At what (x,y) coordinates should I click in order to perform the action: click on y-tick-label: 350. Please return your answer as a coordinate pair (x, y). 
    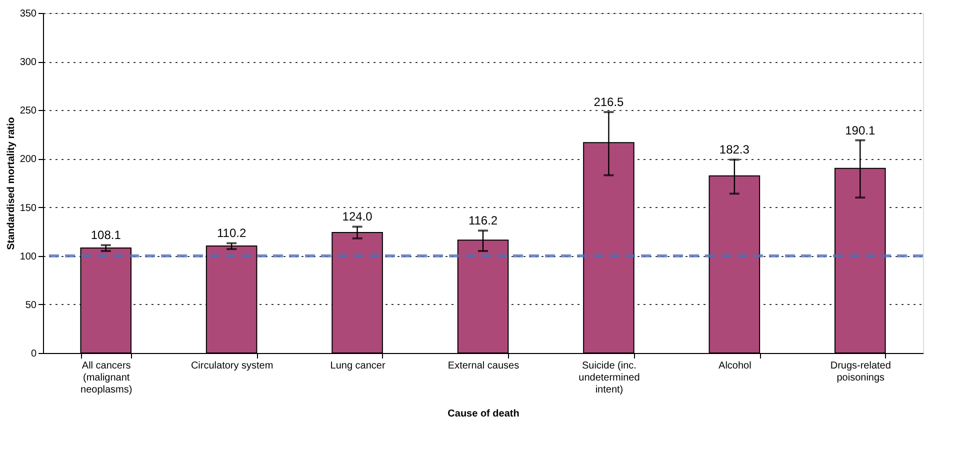
    Looking at the image, I should click on (28, 14).